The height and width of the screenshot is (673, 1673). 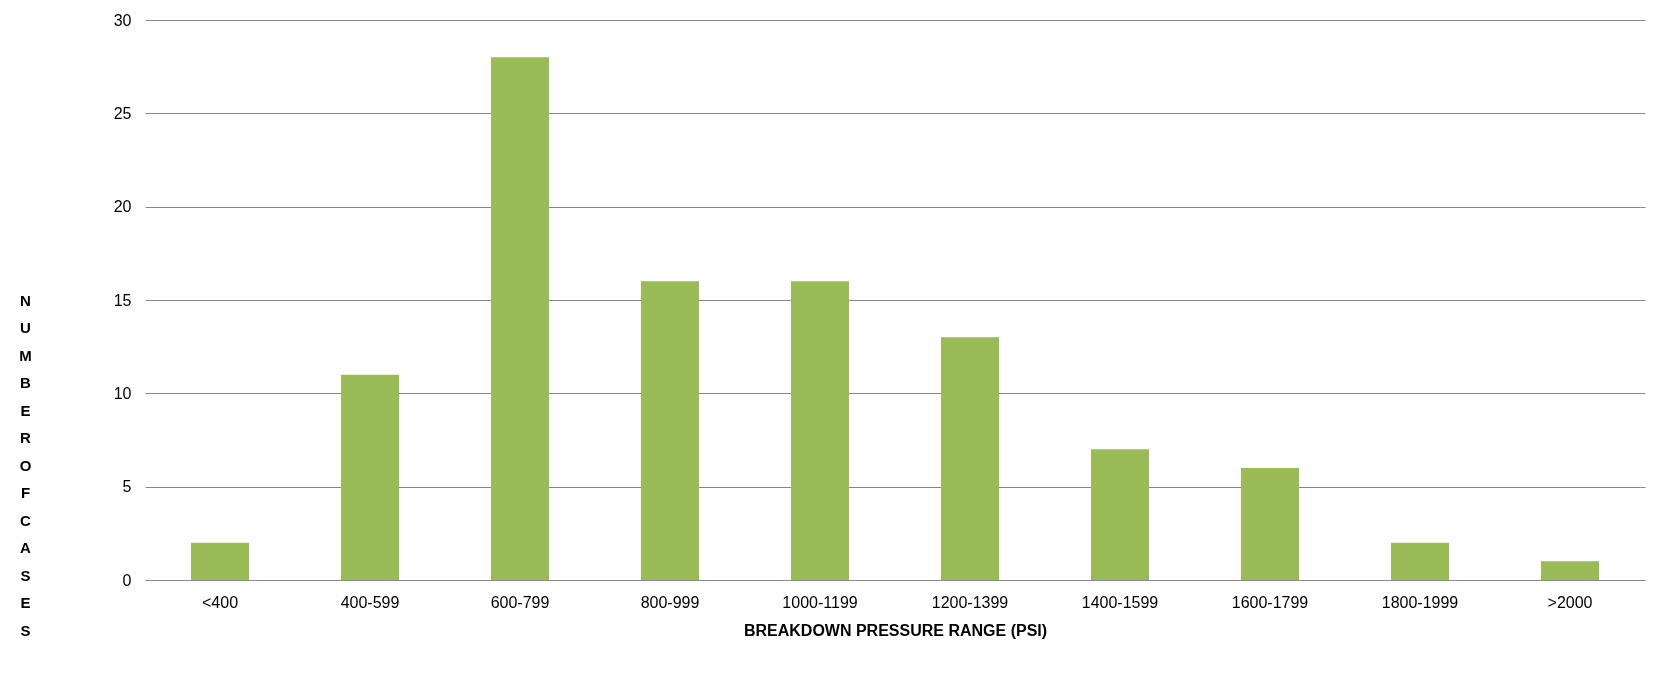 I want to click on x-tick-label: 400-599, so click(x=370, y=602).